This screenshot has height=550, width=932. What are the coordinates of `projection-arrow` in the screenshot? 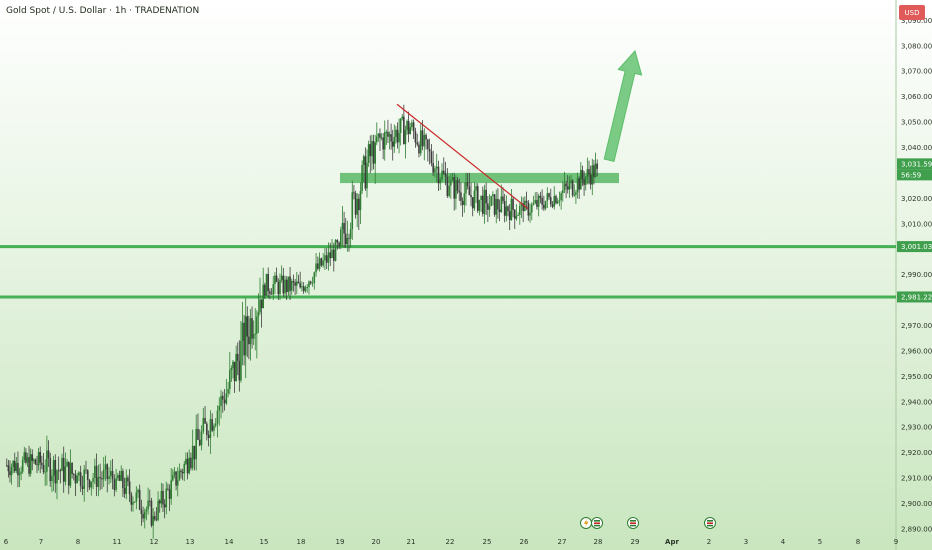 It's located at (623, 106).